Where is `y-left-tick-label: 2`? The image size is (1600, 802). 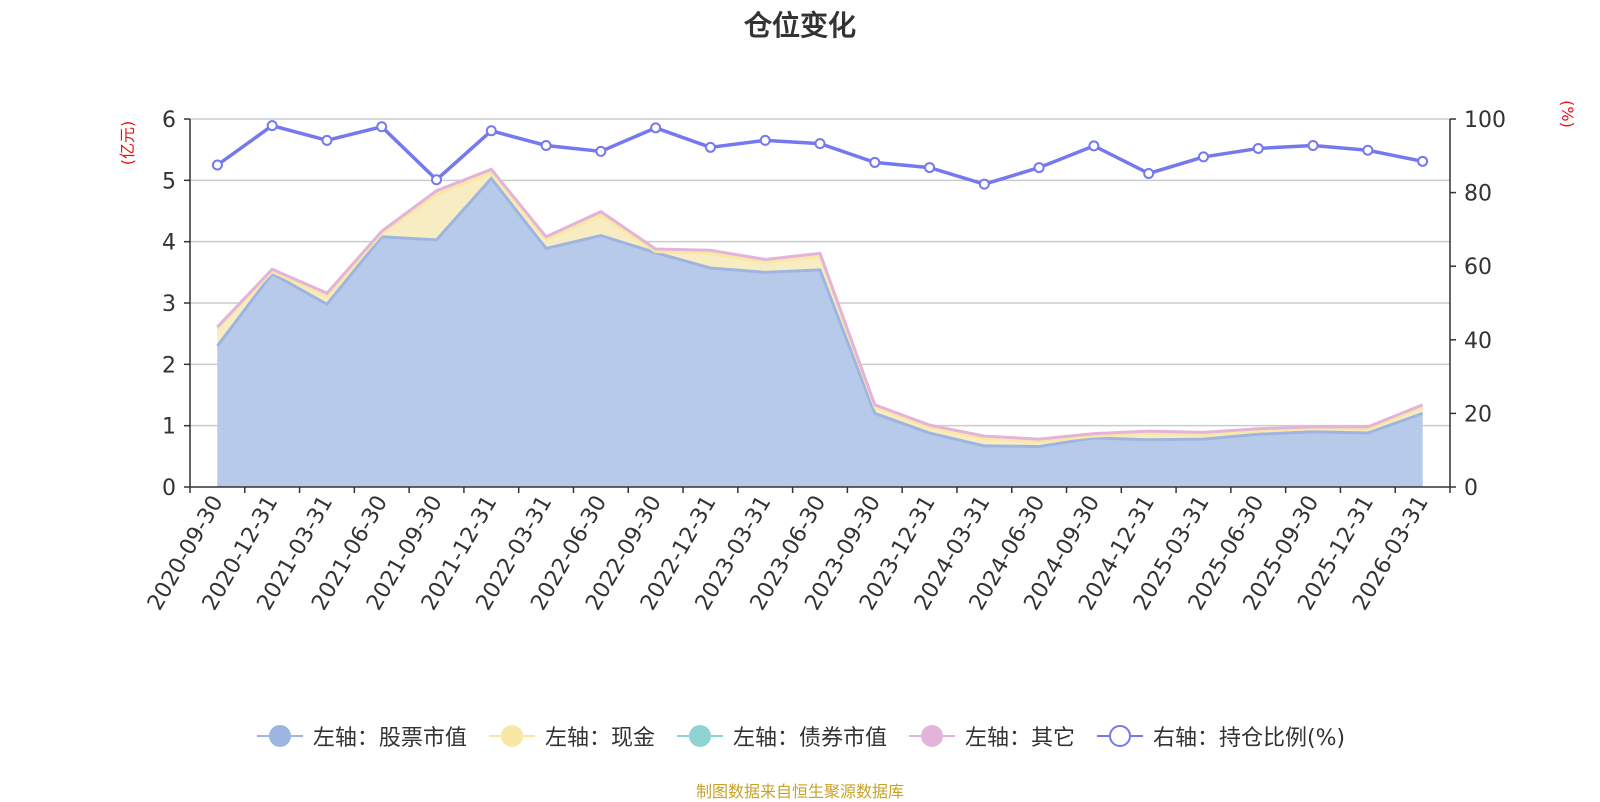 y-left-tick-label: 2 is located at coordinates (169, 365).